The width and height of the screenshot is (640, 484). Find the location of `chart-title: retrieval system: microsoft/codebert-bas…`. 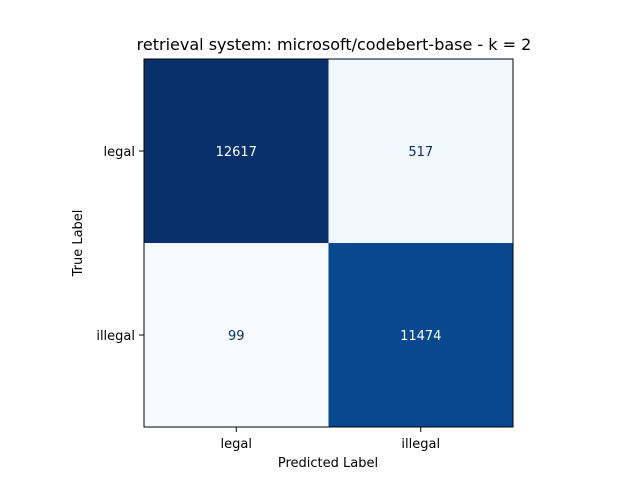

chart-title: retrieval system: microsoft/codebert-bas… is located at coordinates (334, 44).